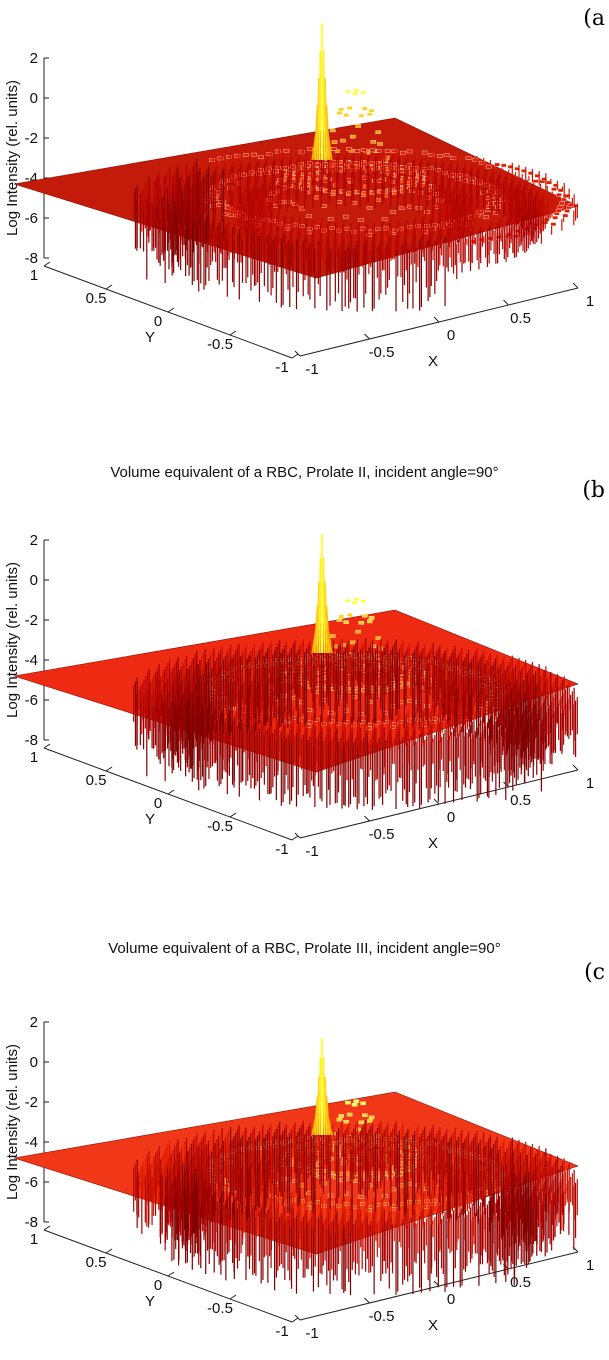 Image resolution: width=609 pixels, height=1360 pixels. What do you see at coordinates (433, 361) in the screenshot?
I see `x-axis-label: X` at bounding box center [433, 361].